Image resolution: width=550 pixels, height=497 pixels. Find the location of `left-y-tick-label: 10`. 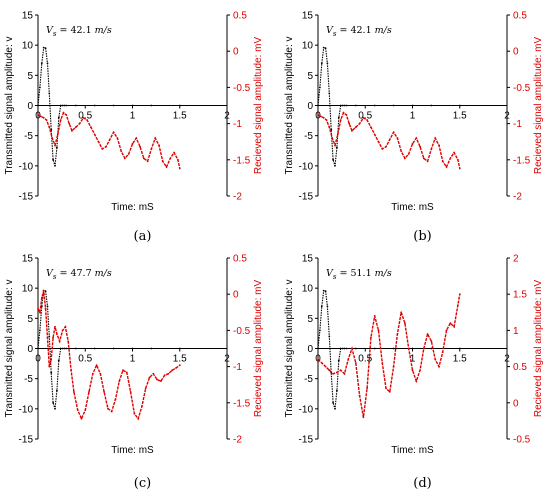

left-y-tick-label: 10 is located at coordinates (308, 46).